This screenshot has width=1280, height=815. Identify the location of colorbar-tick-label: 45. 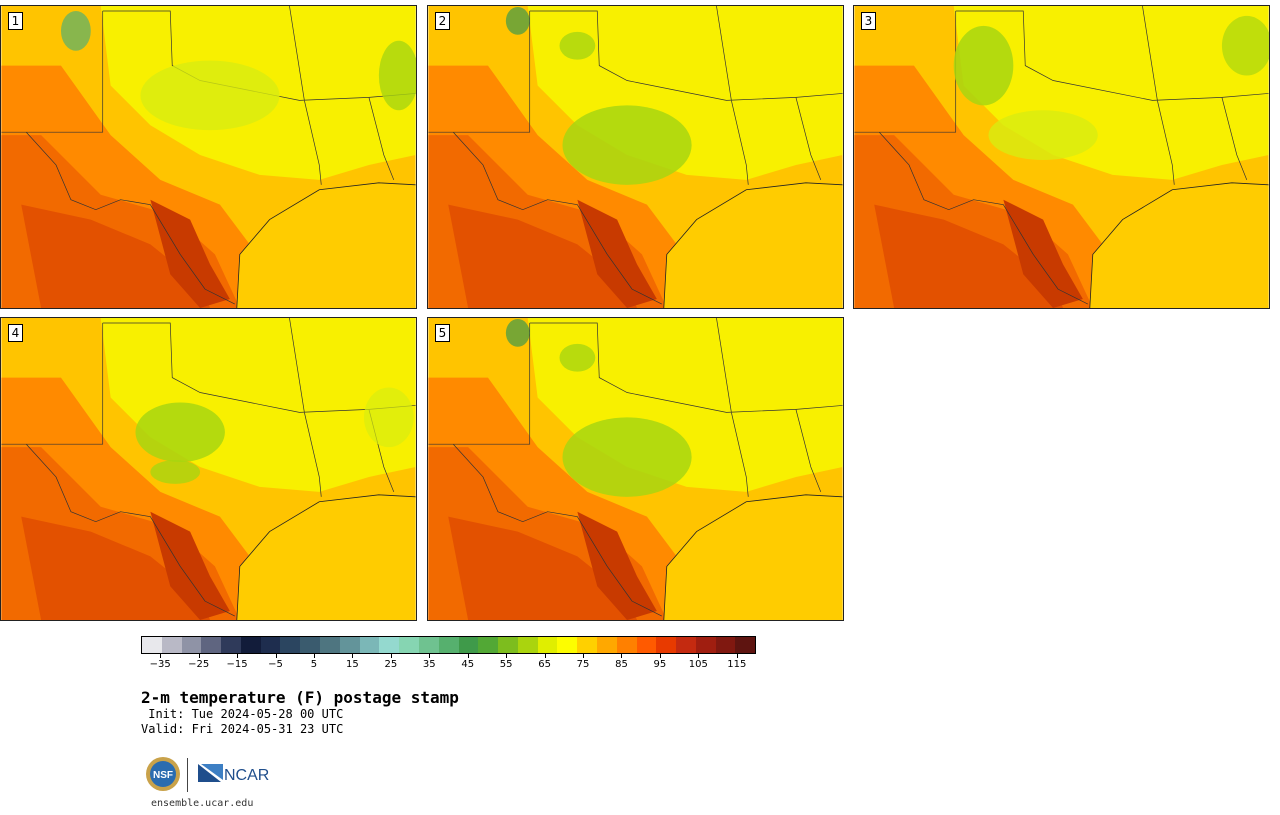
(468, 664).